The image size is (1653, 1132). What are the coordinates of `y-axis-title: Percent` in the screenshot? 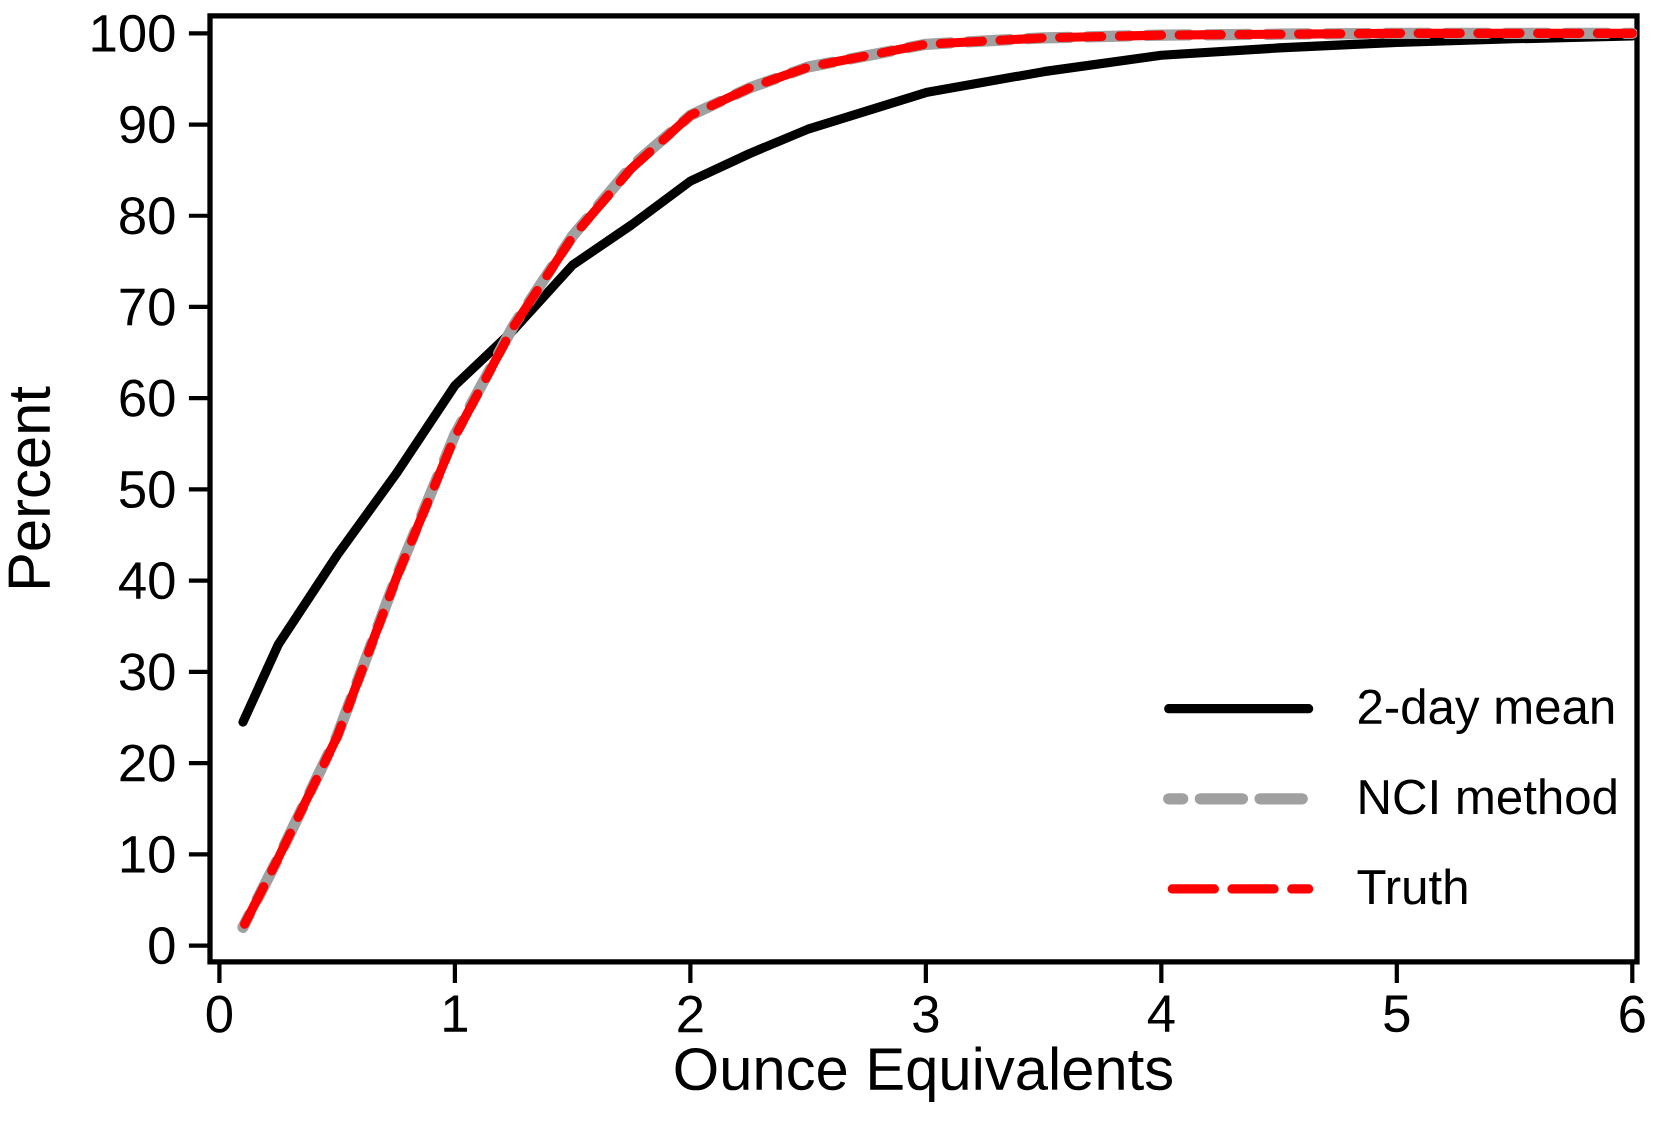 It's located at (29, 487).